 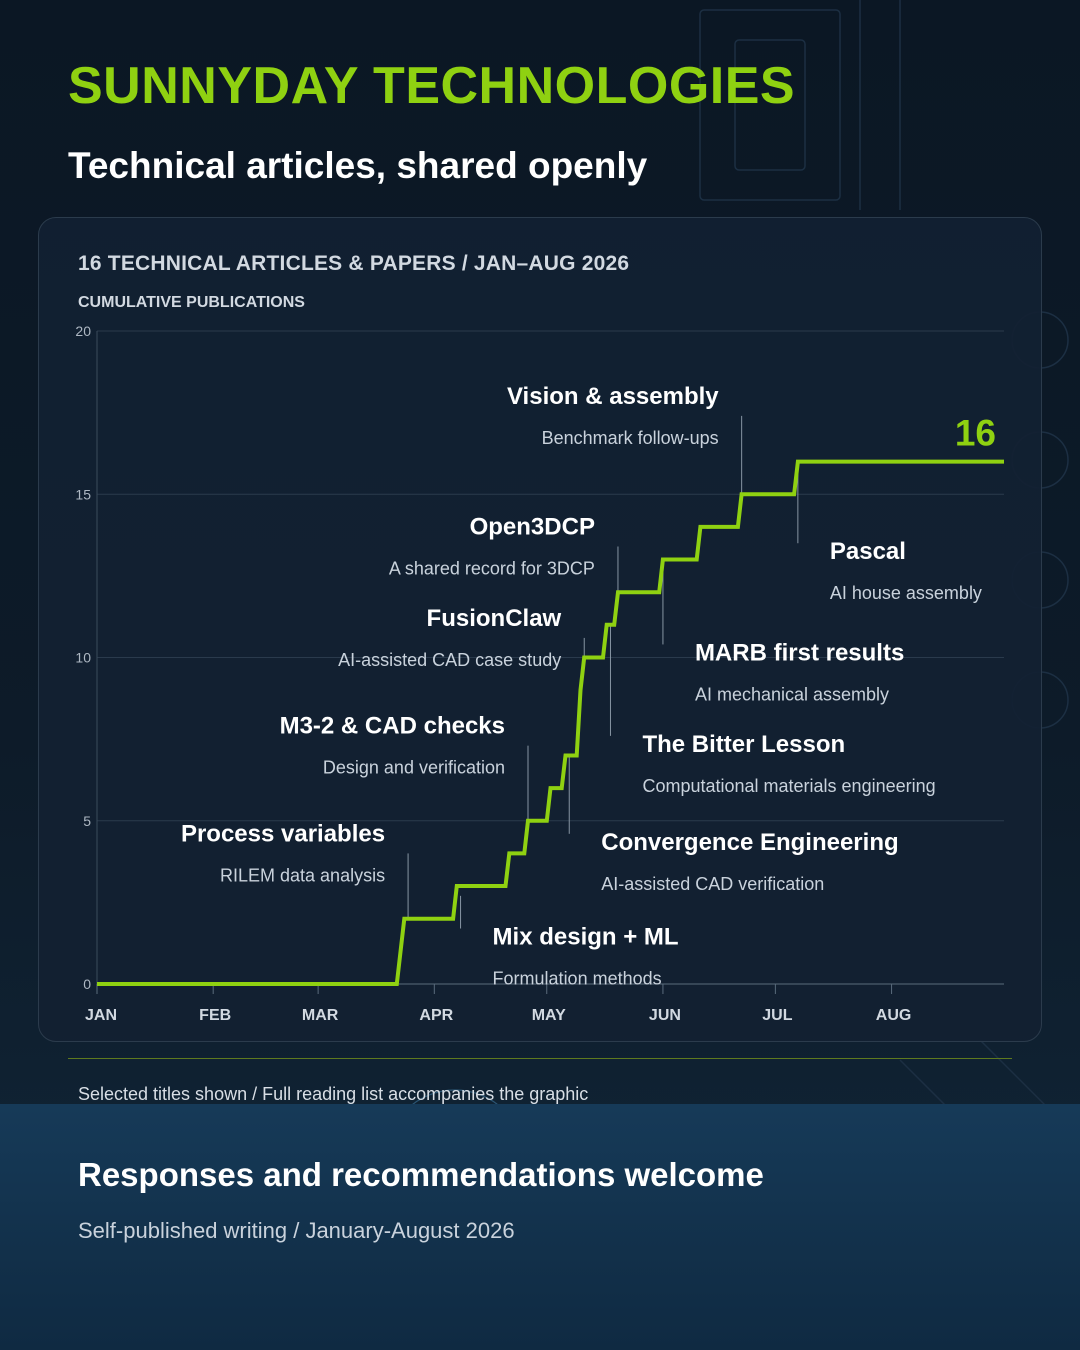 I want to click on x-tick-label: FEB, so click(x=215, y=1015).